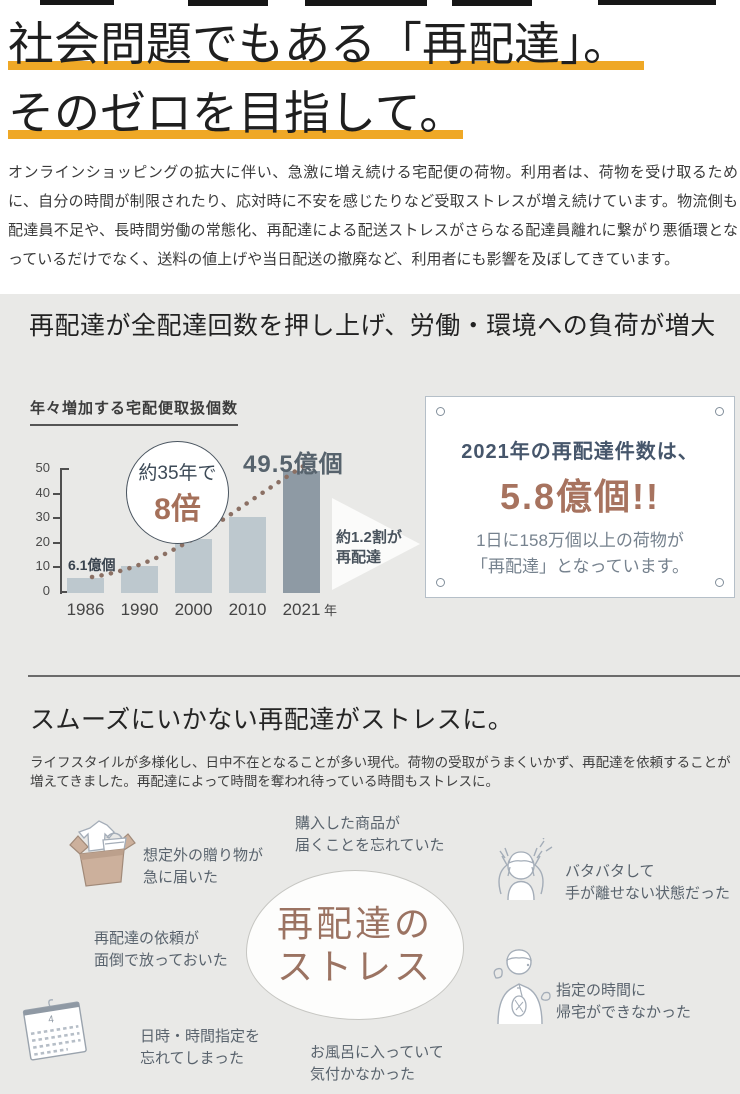 Image resolution: width=740 pixels, height=1094 pixels. Describe the element at coordinates (377, 1052) in the screenshot. I see `stress-item-line: お風呂に入っていて` at that location.